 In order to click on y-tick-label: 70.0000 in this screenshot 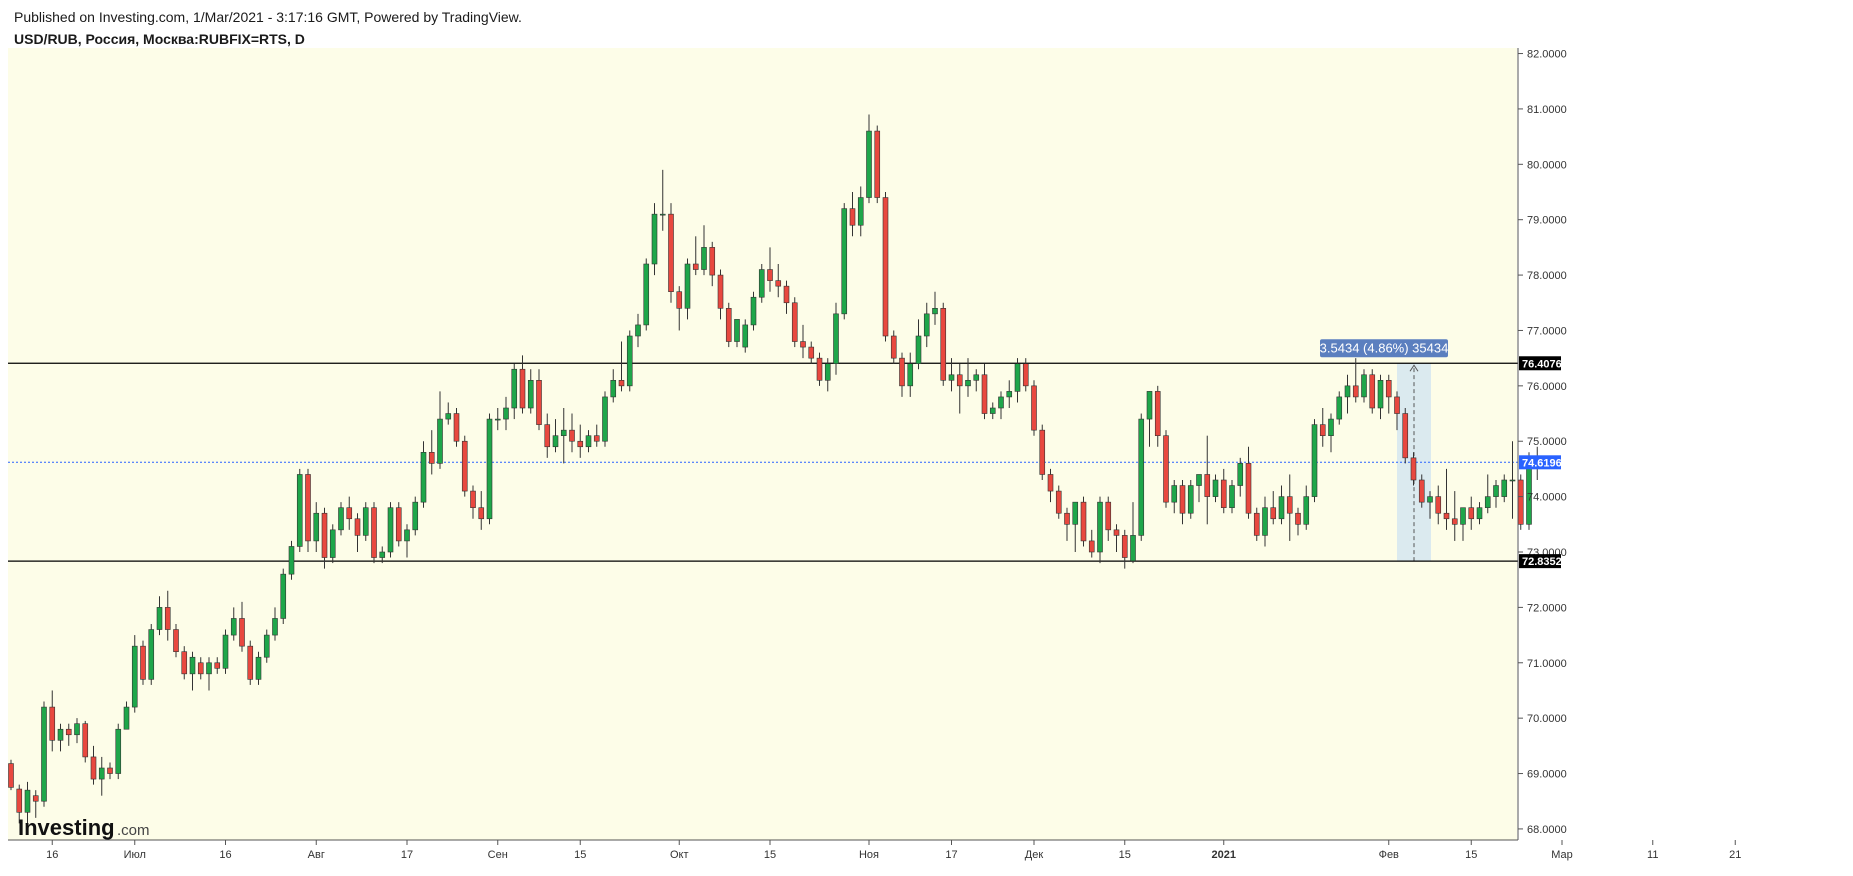, I will do `click(1547, 719)`.